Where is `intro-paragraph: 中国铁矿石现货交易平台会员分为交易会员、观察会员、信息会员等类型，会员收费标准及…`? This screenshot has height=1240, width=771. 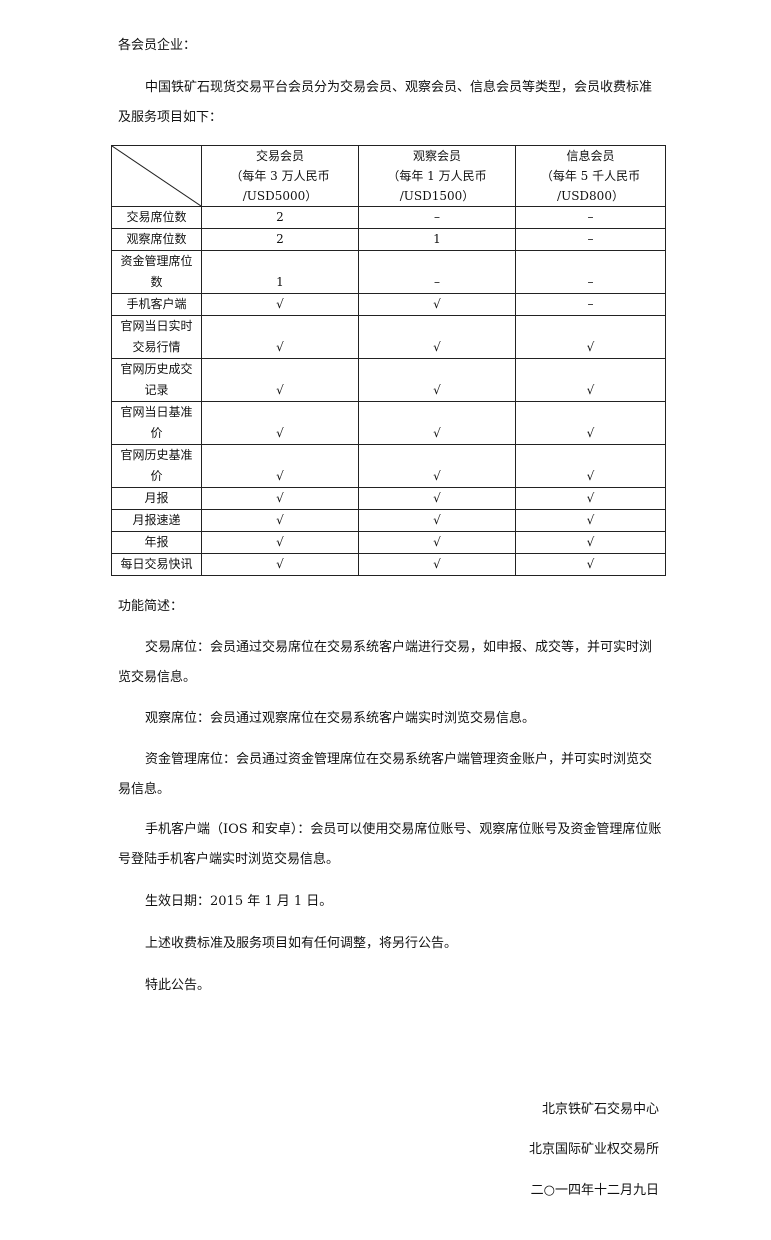 intro-paragraph: 中国铁矿石现货交易平台会员分为交易会员、观察会员、信息会员等类型，会员收费标准及… is located at coordinates (385, 102).